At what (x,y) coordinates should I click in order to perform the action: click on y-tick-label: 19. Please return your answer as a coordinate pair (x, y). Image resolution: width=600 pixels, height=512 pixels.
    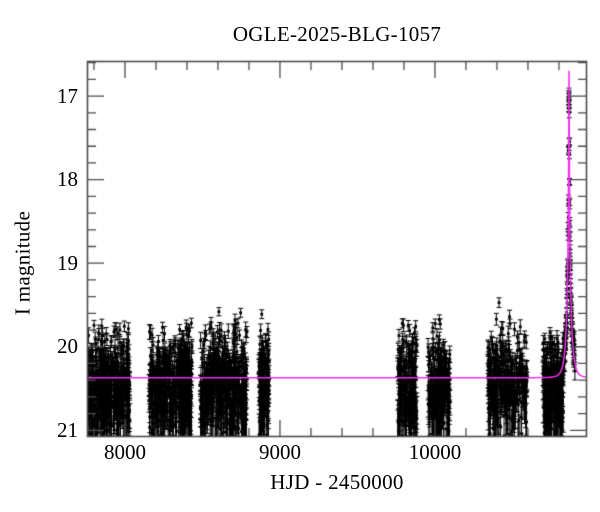
    Looking at the image, I should click on (67, 262).